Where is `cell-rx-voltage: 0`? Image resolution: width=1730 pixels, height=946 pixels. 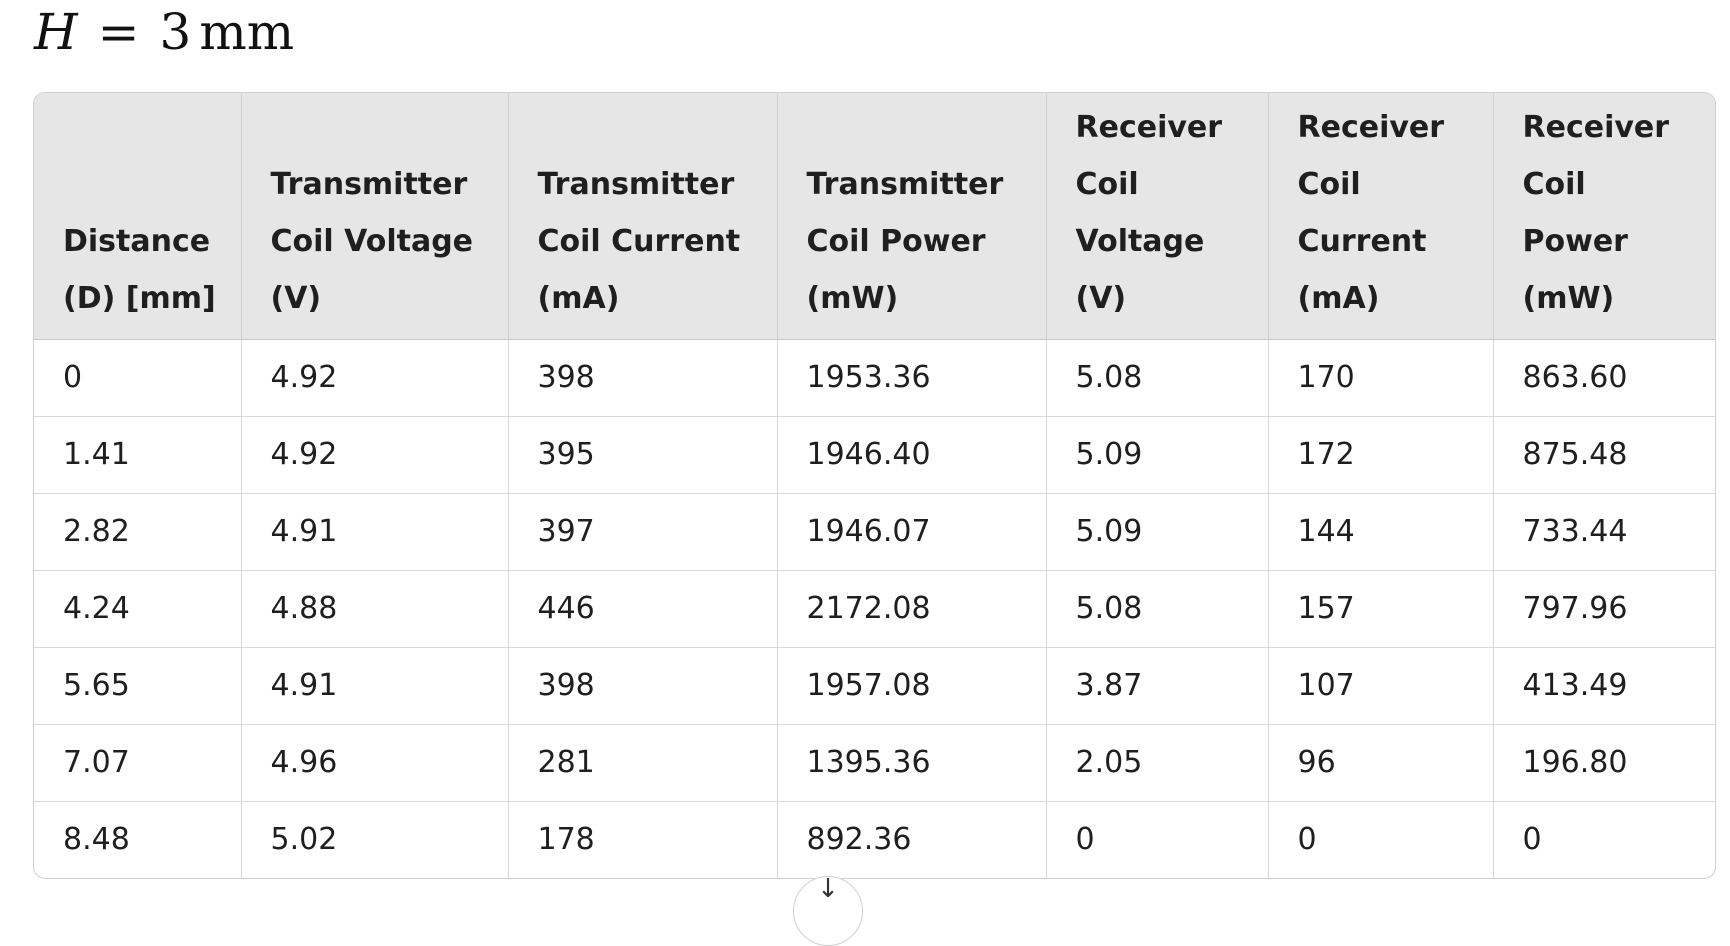
cell-rx-voltage: 0 is located at coordinates (1157, 839).